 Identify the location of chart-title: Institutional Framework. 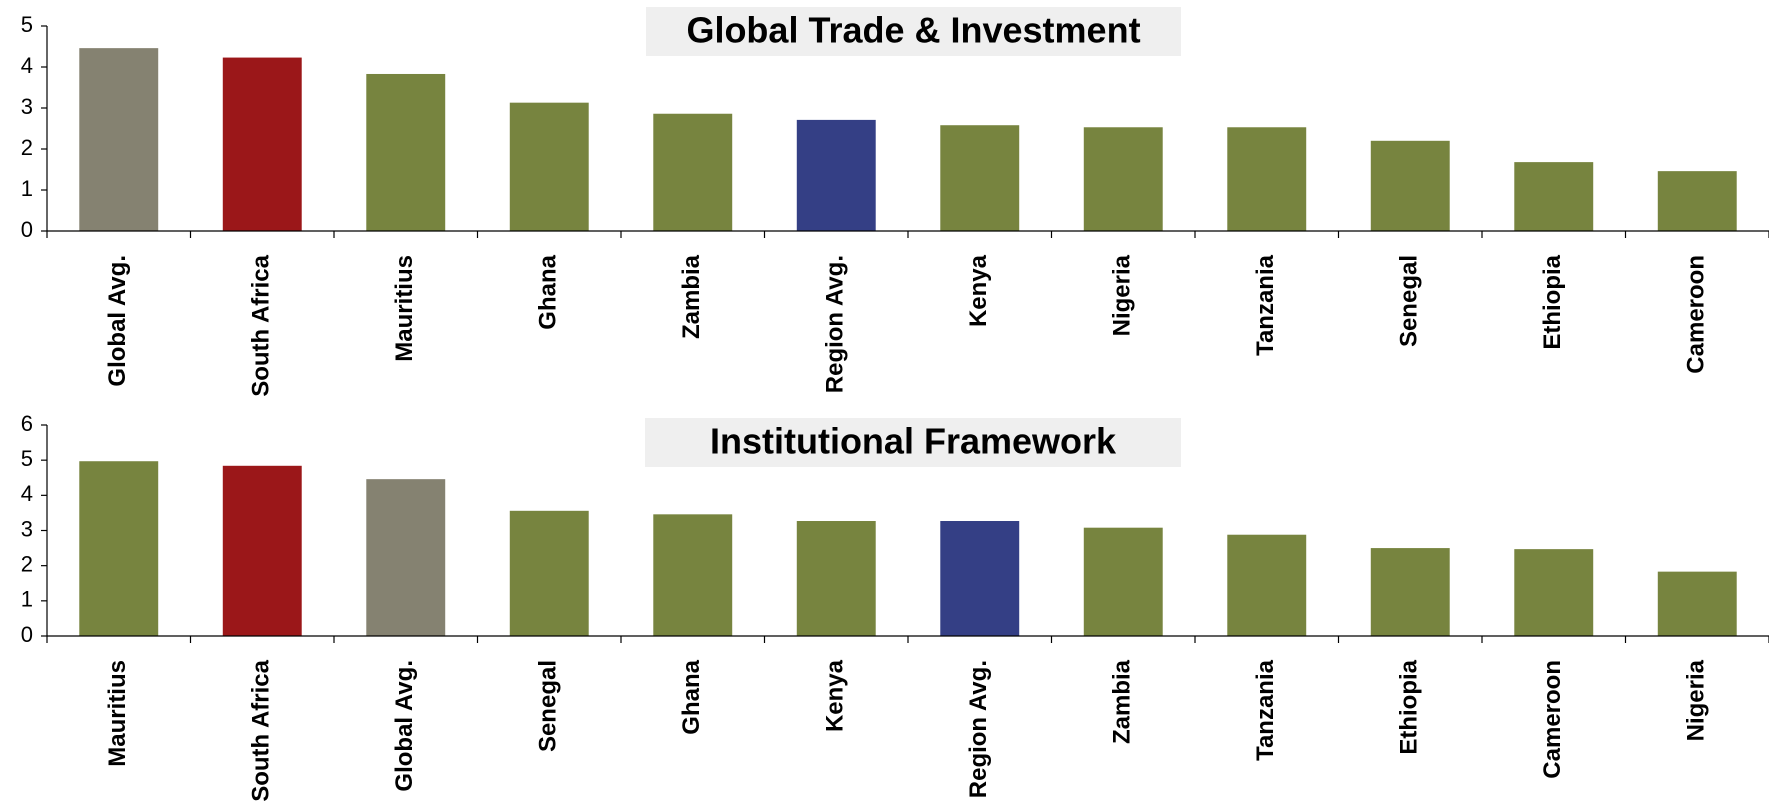
(913, 441).